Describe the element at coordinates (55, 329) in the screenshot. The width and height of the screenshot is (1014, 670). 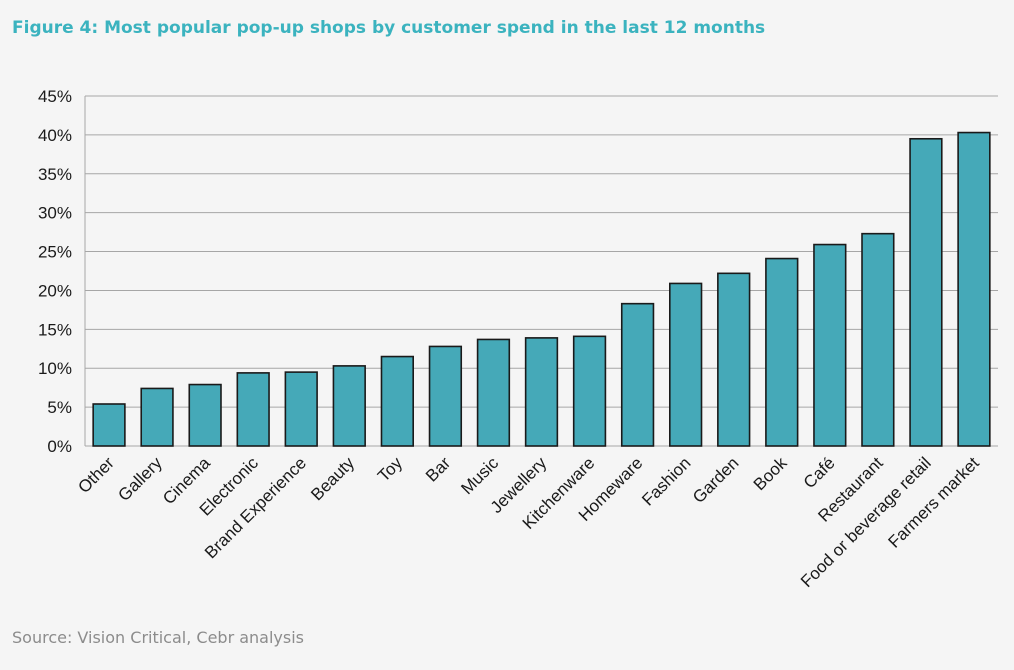
I see `y-tick-label: 15%` at that location.